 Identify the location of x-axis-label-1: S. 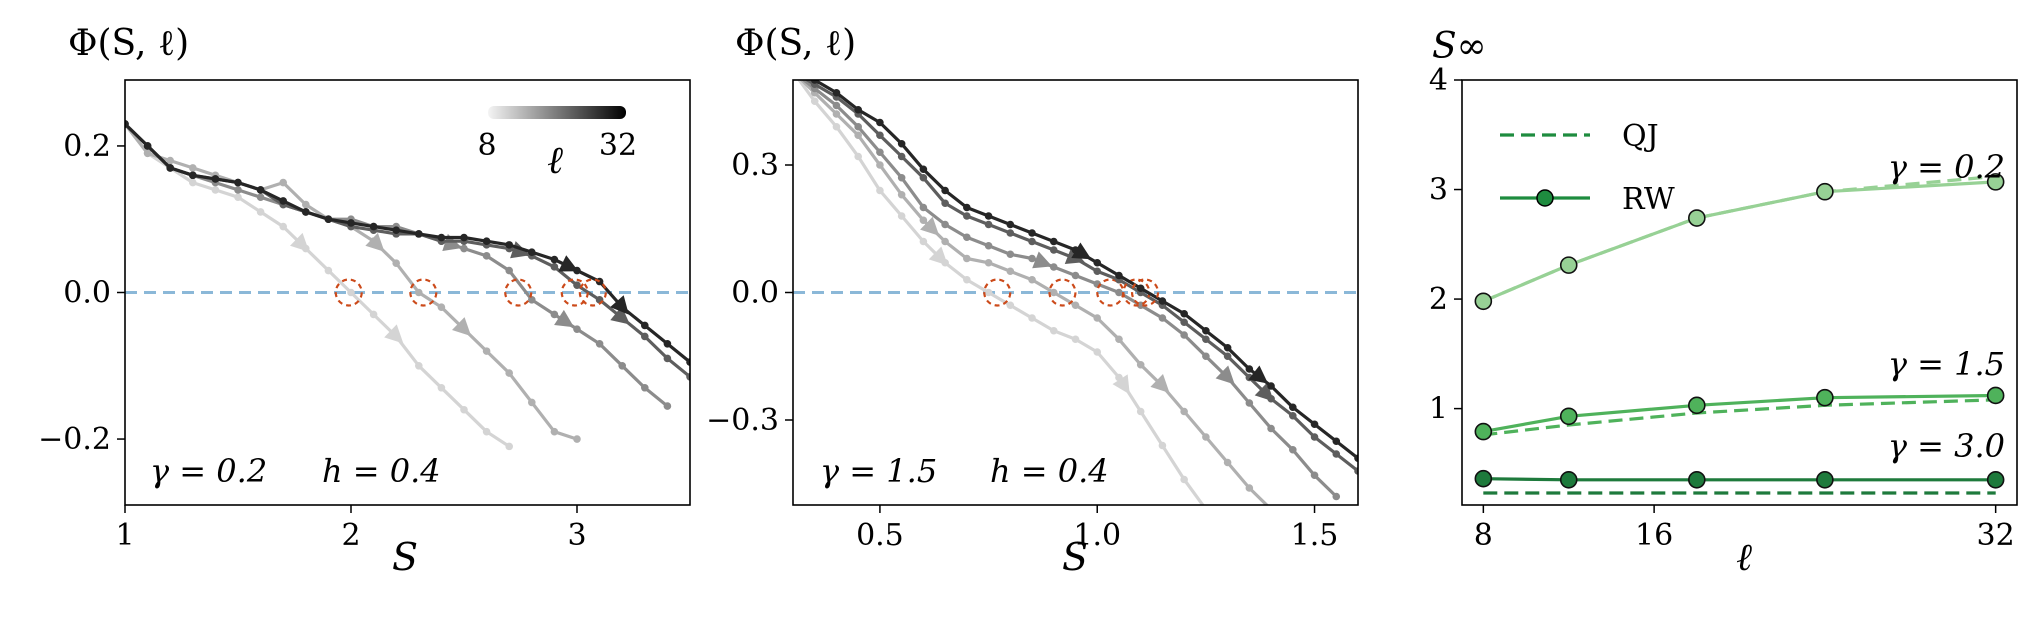
(405, 557).